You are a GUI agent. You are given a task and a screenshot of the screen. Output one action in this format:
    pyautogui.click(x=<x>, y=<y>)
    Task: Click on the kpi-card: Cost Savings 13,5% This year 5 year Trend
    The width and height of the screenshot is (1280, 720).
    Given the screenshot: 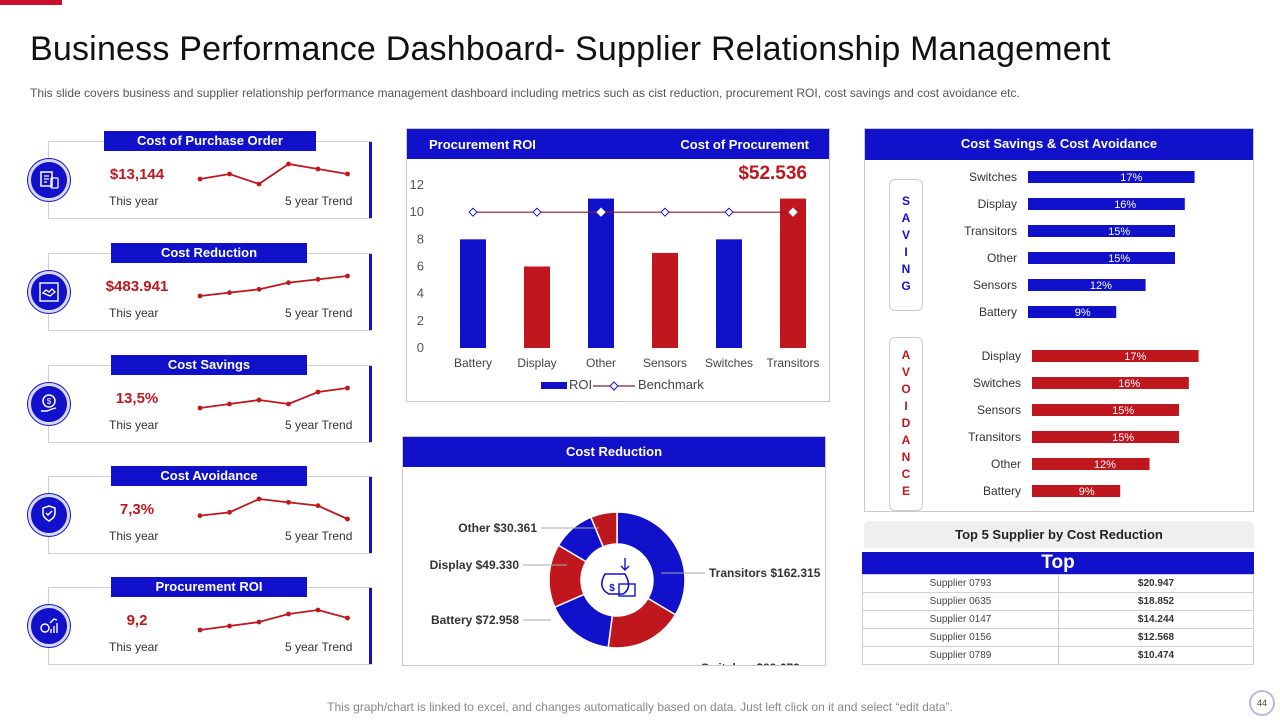 What is the action you would take?
    pyautogui.click(x=210, y=399)
    